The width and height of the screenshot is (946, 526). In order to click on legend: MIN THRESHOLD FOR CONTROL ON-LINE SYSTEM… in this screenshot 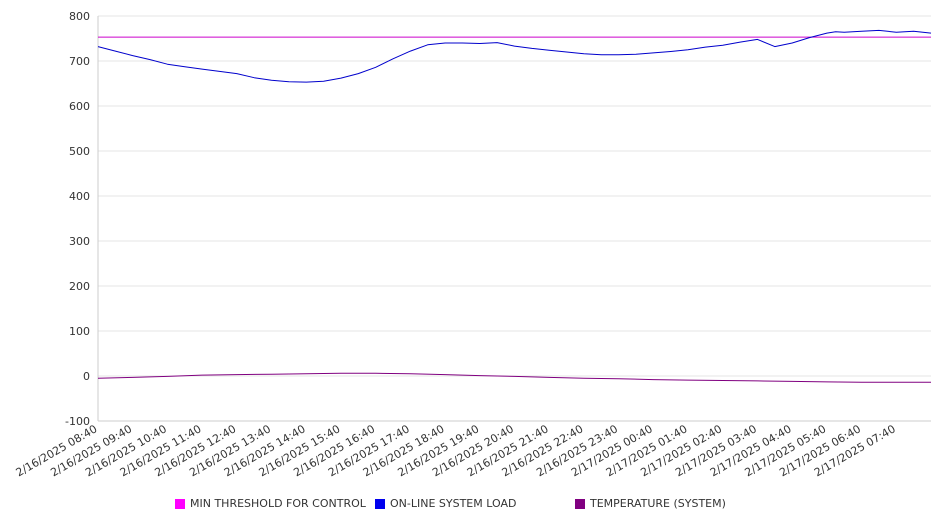, I will do `click(473, 507)`.